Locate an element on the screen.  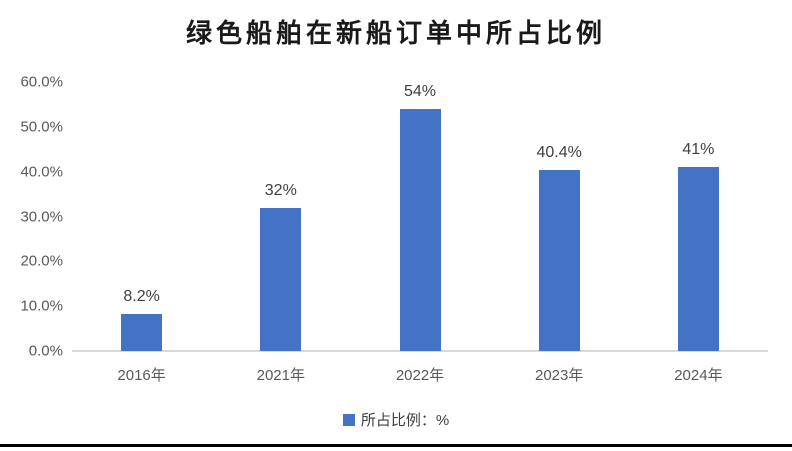
x-axis-category-label: 2024年 is located at coordinates (698, 375).